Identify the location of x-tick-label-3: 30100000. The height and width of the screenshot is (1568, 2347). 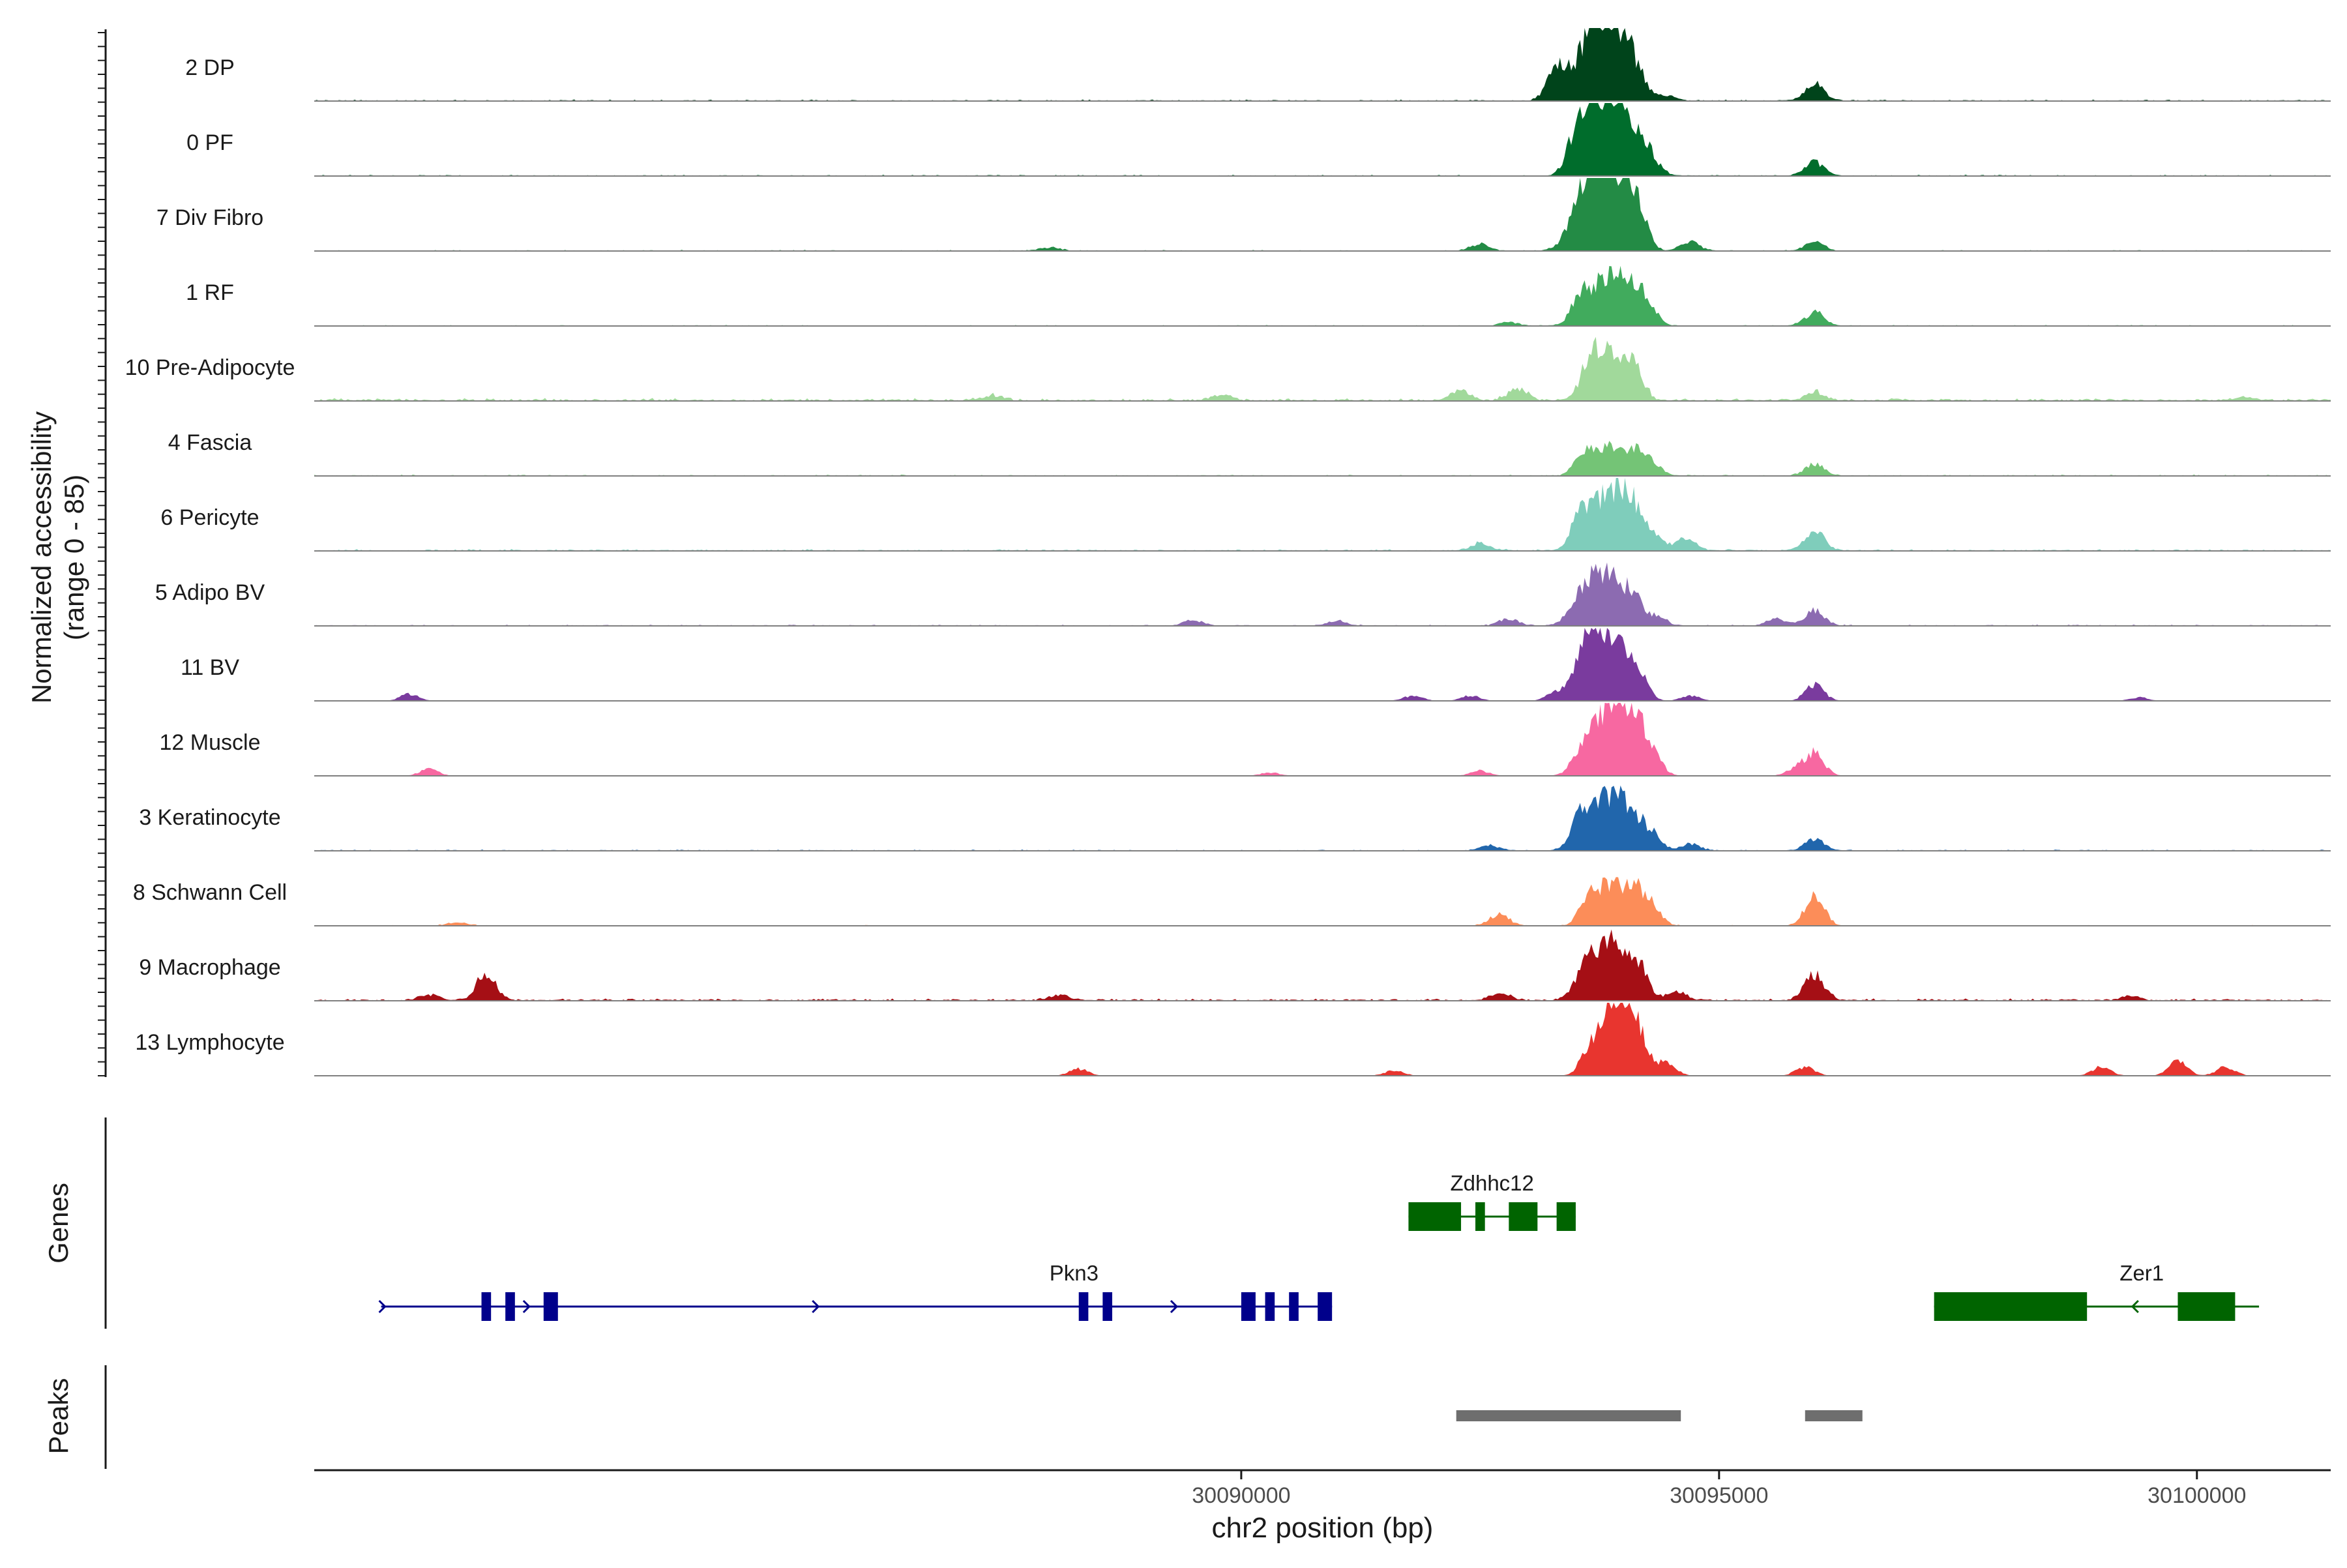
(2197, 1495).